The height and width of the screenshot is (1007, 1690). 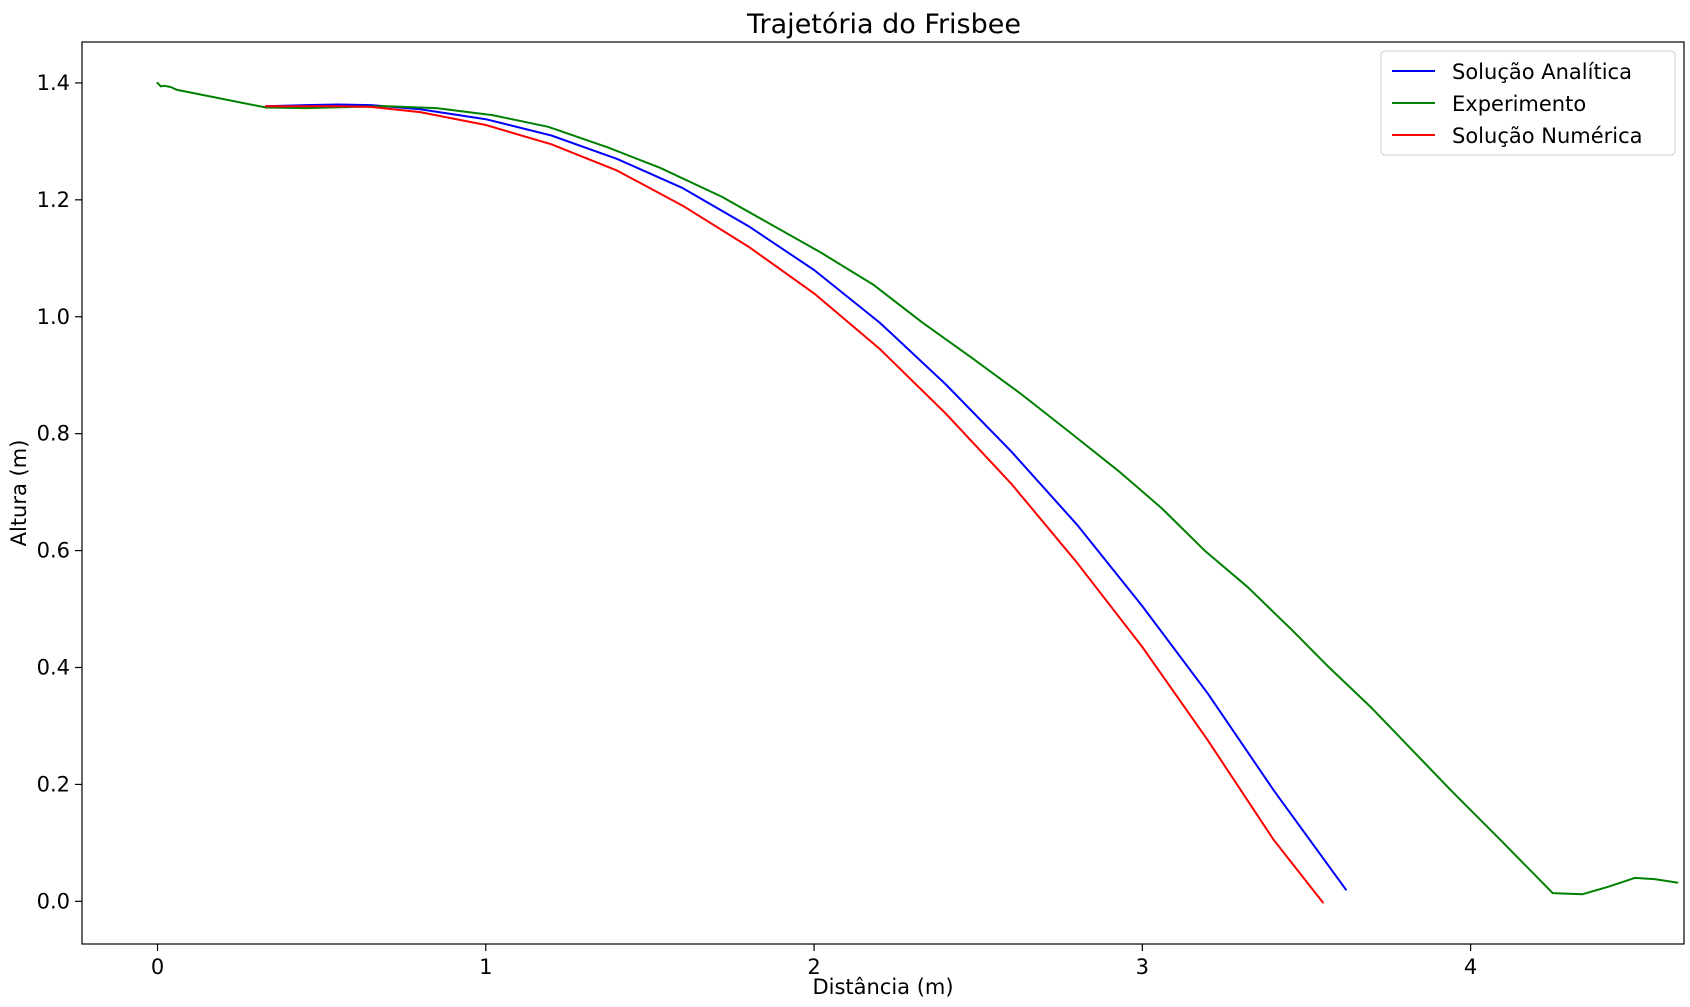 I want to click on y-tick-label: 0.8, so click(x=53, y=434).